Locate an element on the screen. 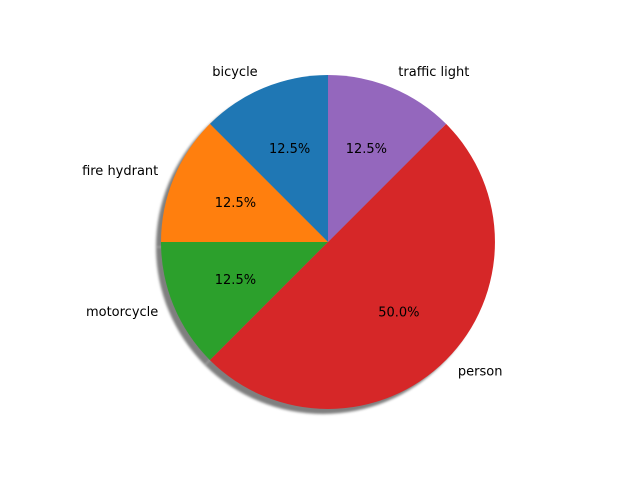  slice-fire-hydrant is located at coordinates (244, 182).